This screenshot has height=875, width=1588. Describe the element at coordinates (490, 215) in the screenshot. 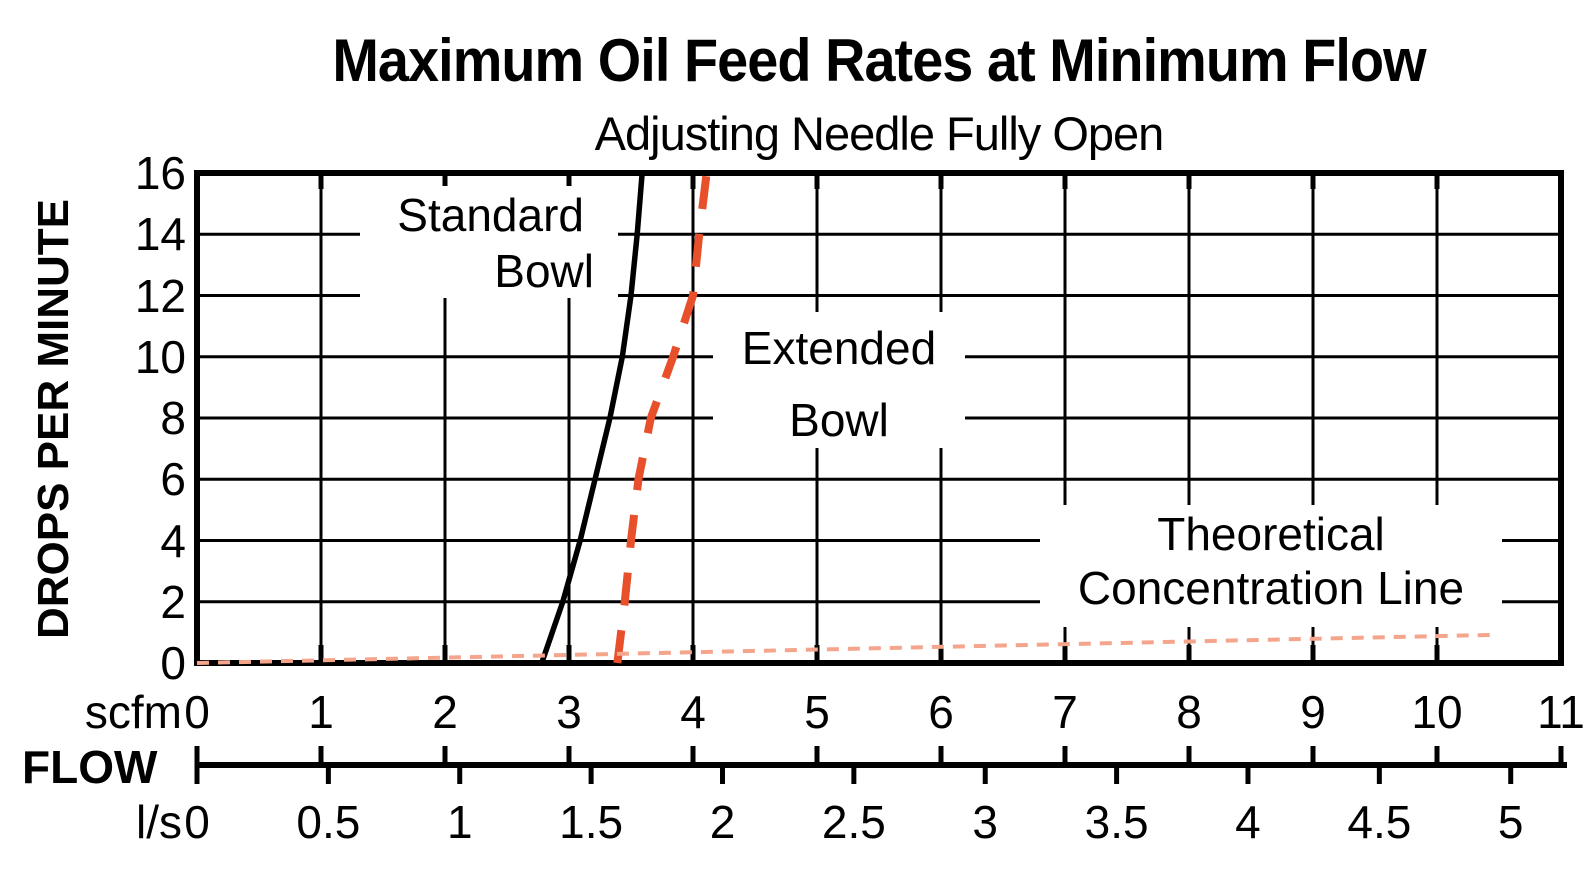

I see `label-standard-bowl-line1: Standard` at that location.